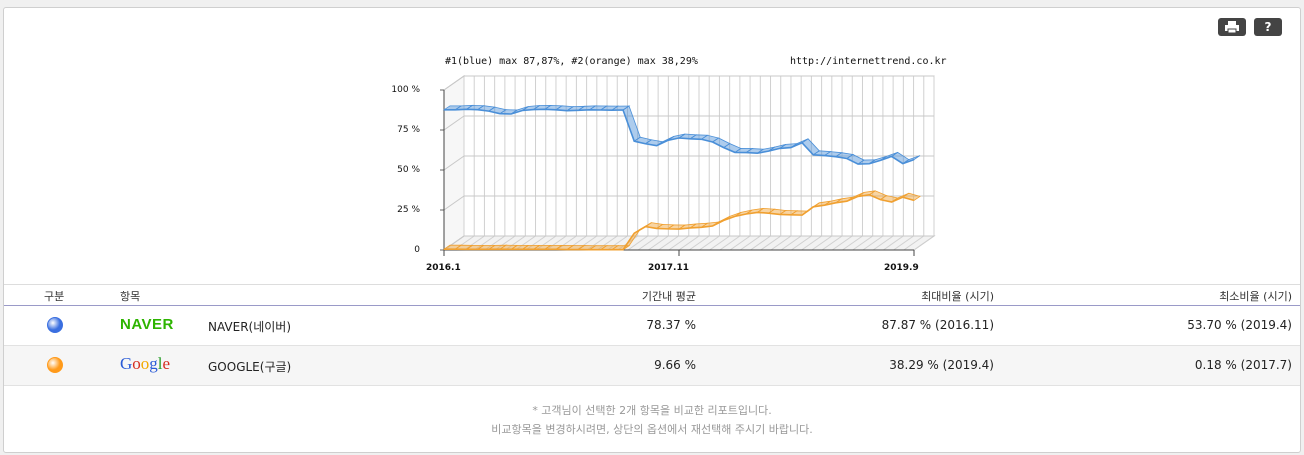  What do you see at coordinates (668, 296) in the screenshot?
I see `col-avg: 기간내 평균` at bounding box center [668, 296].